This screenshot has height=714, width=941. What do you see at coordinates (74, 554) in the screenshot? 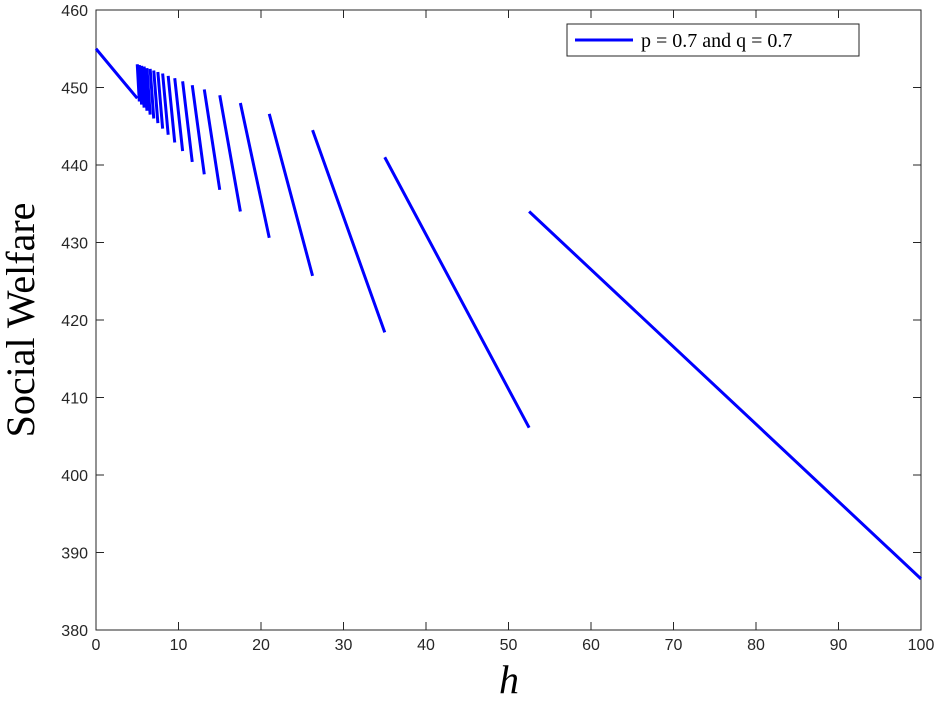
I see `y-tick-label: 390` at bounding box center [74, 554].